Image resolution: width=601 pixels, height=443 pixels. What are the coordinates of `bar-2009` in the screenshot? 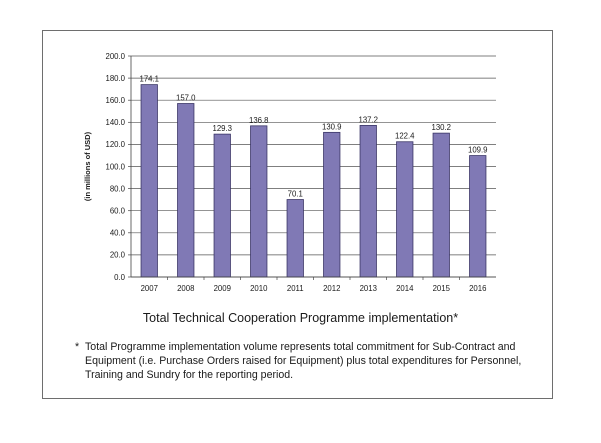 It's located at (222, 205).